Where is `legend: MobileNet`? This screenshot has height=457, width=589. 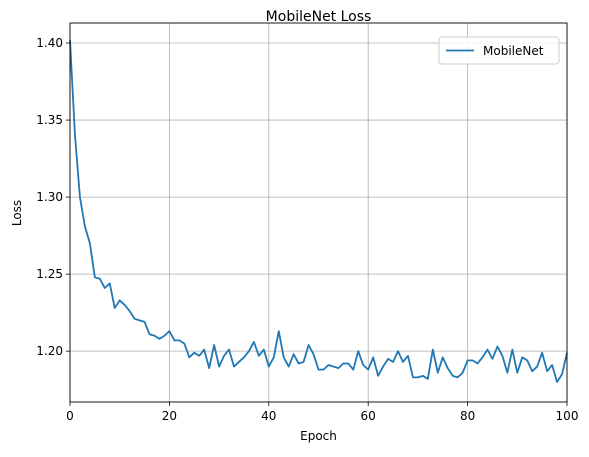
legend: MobileNet is located at coordinates (499, 50).